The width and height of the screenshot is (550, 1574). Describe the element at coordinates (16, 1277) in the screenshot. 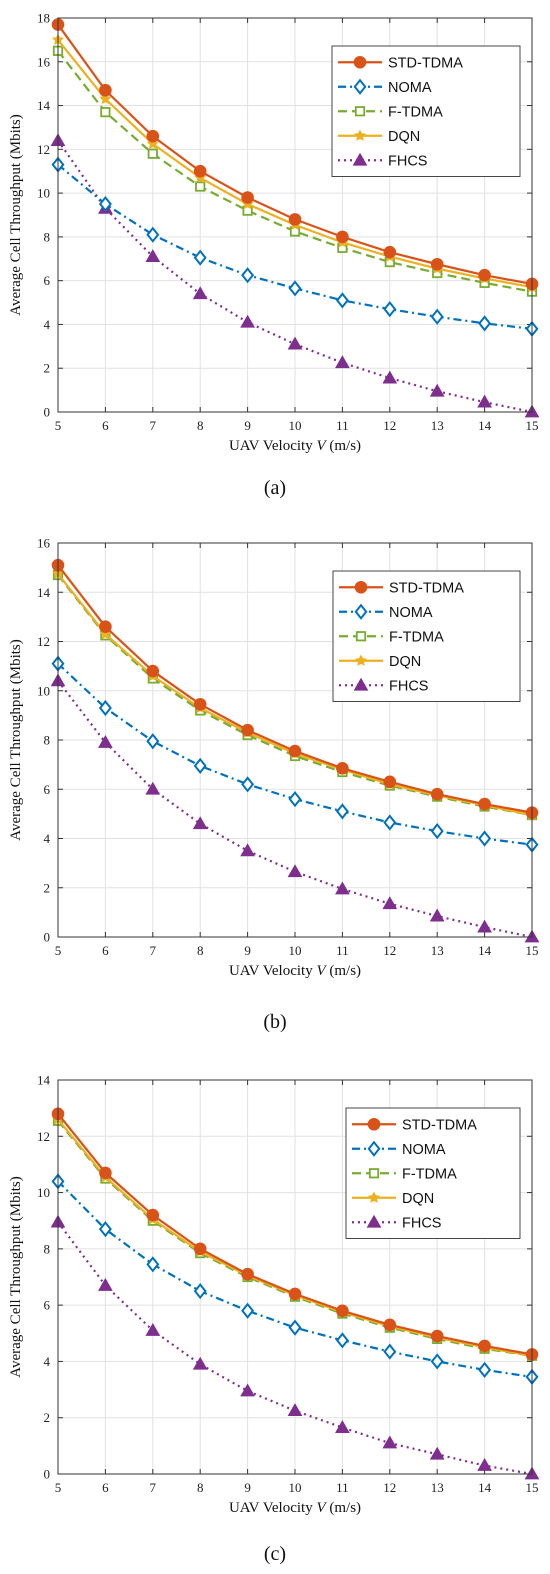

I see `y-axis-label: Average Cell Throughput (Mbits)` at that location.